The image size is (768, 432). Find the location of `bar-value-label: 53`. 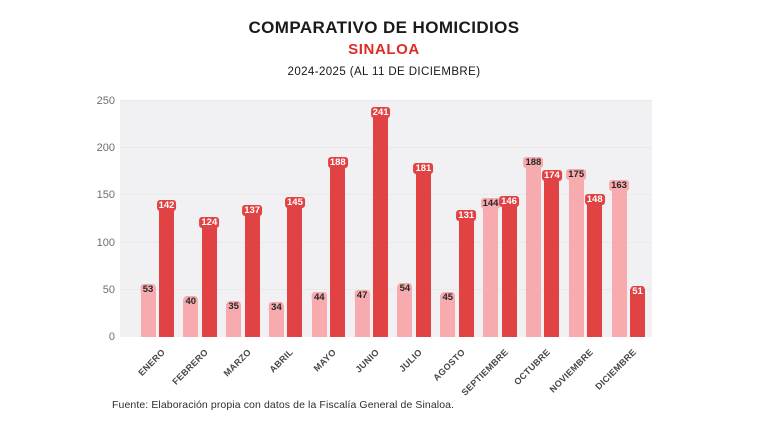

bar-value-label: 53 is located at coordinates (148, 289).